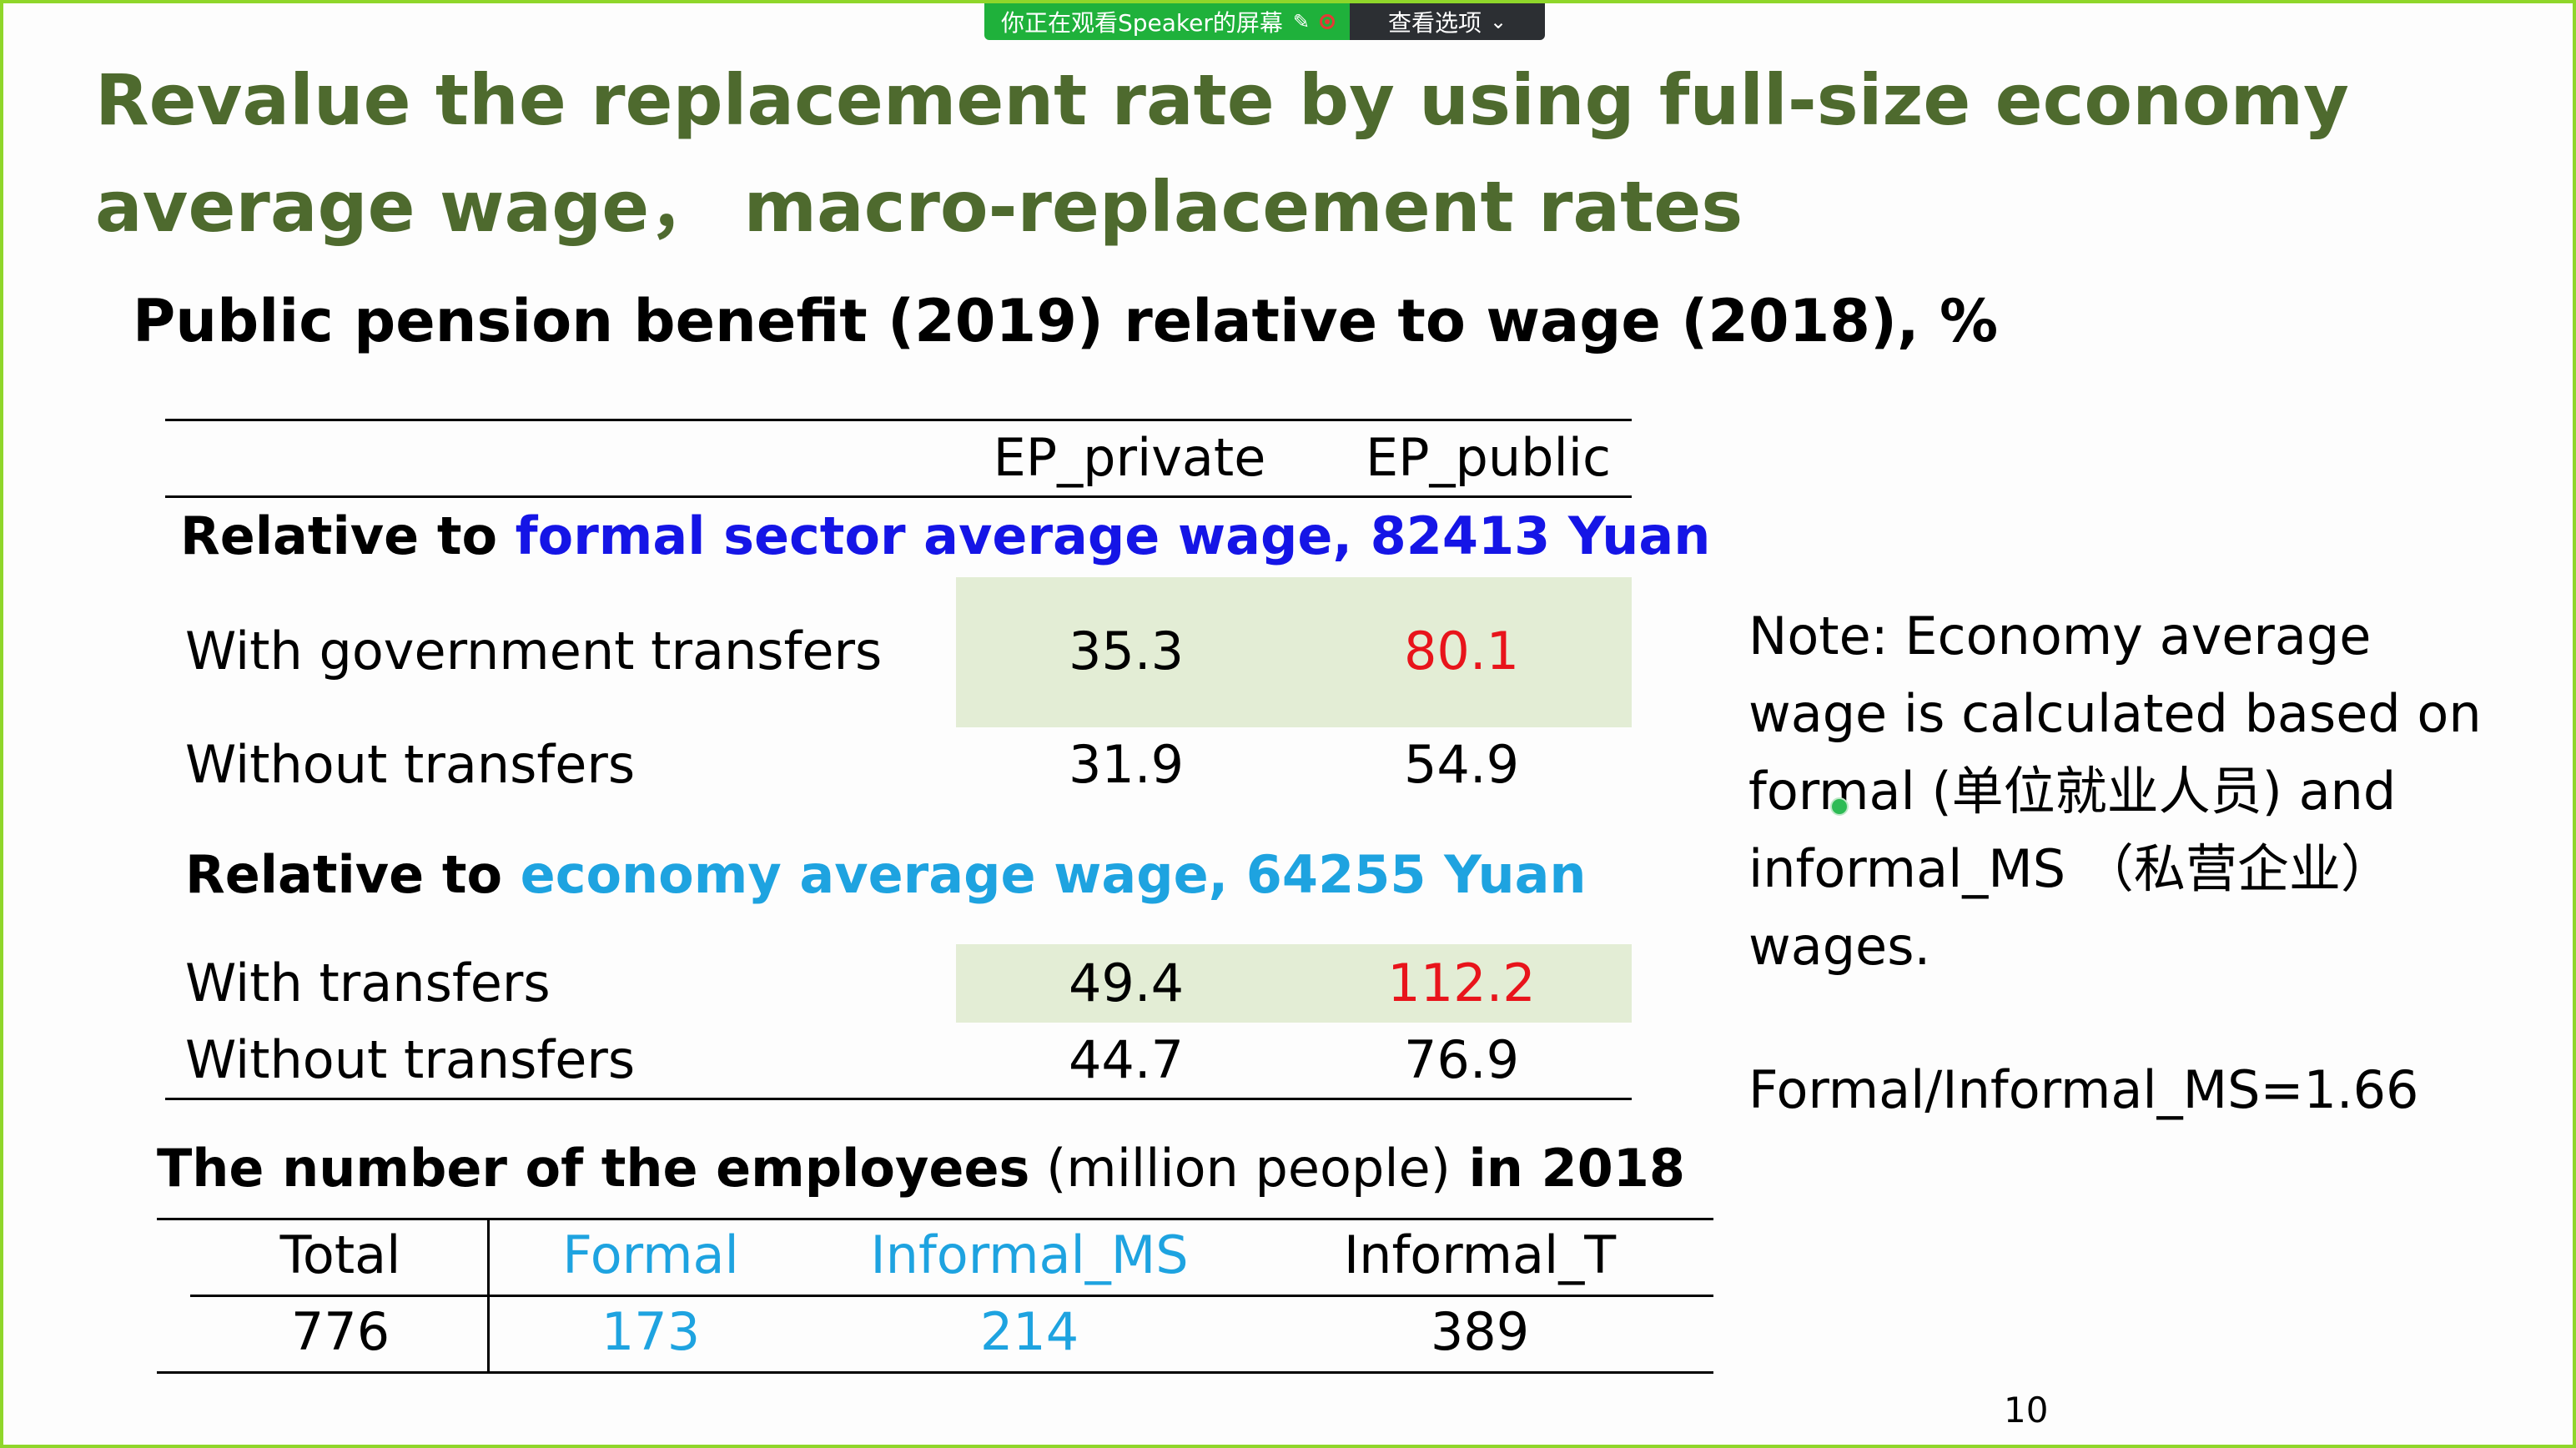 The width and height of the screenshot is (2576, 1448). I want to click on employees-cell-informal-t: 389, so click(1480, 1331).